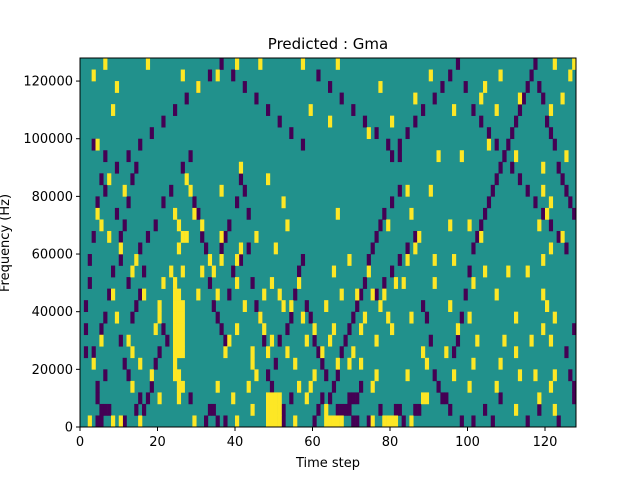 The height and width of the screenshot is (485, 640). I want to click on x-tick-label: 120, so click(545, 442).